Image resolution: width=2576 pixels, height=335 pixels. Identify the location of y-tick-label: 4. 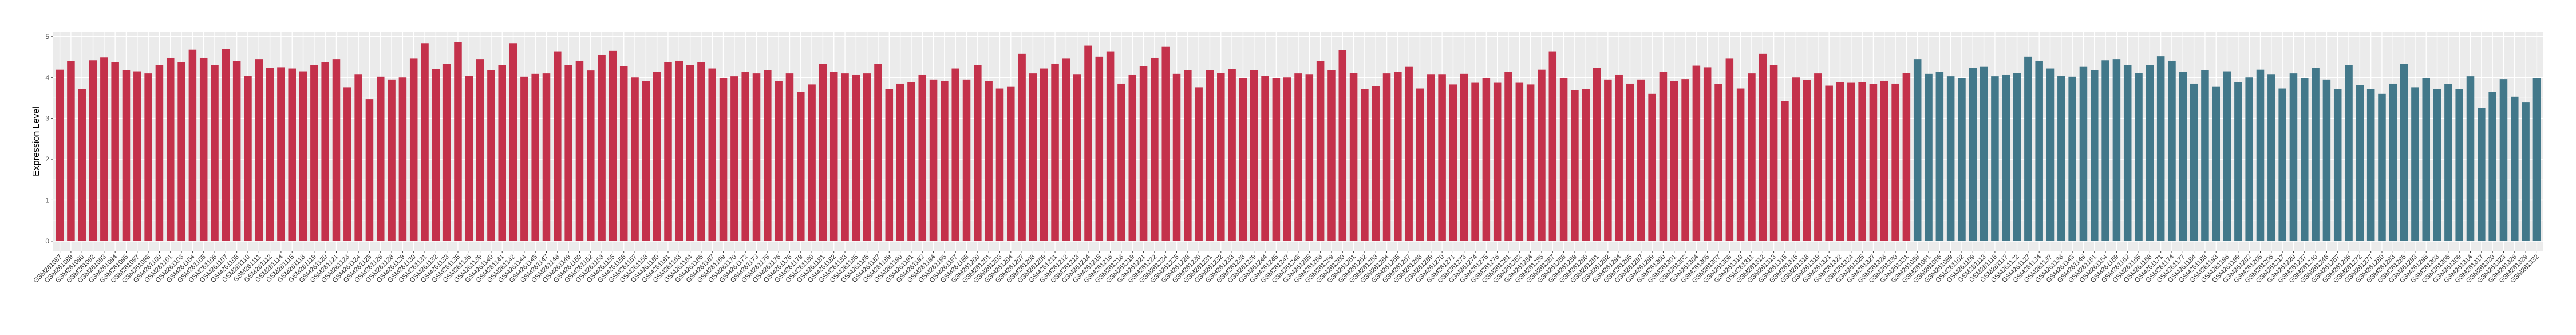
(47, 77).